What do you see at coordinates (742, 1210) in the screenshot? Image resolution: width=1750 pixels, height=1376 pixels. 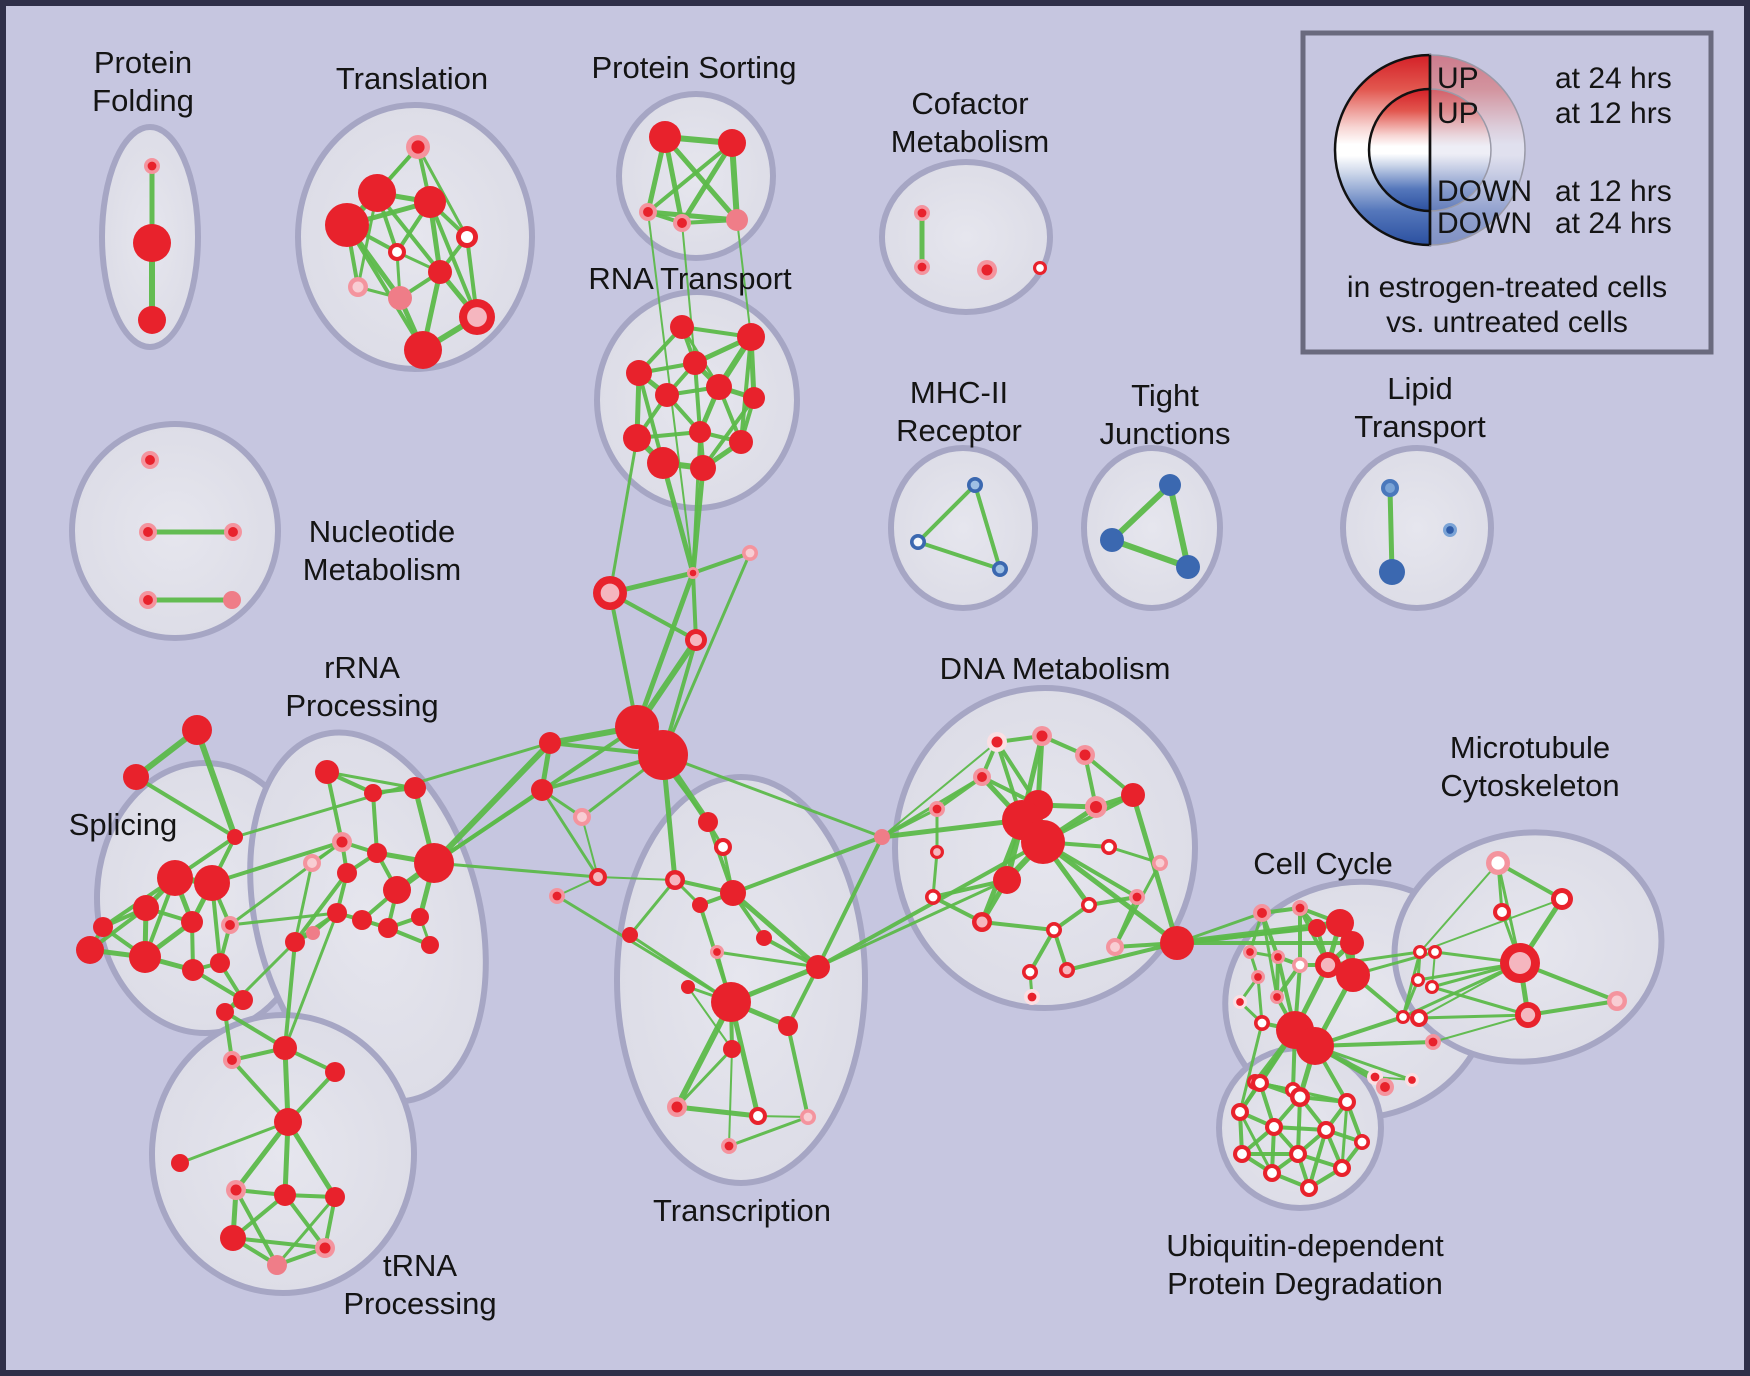 I see `cluster-label-transcription: Transcription` at bounding box center [742, 1210].